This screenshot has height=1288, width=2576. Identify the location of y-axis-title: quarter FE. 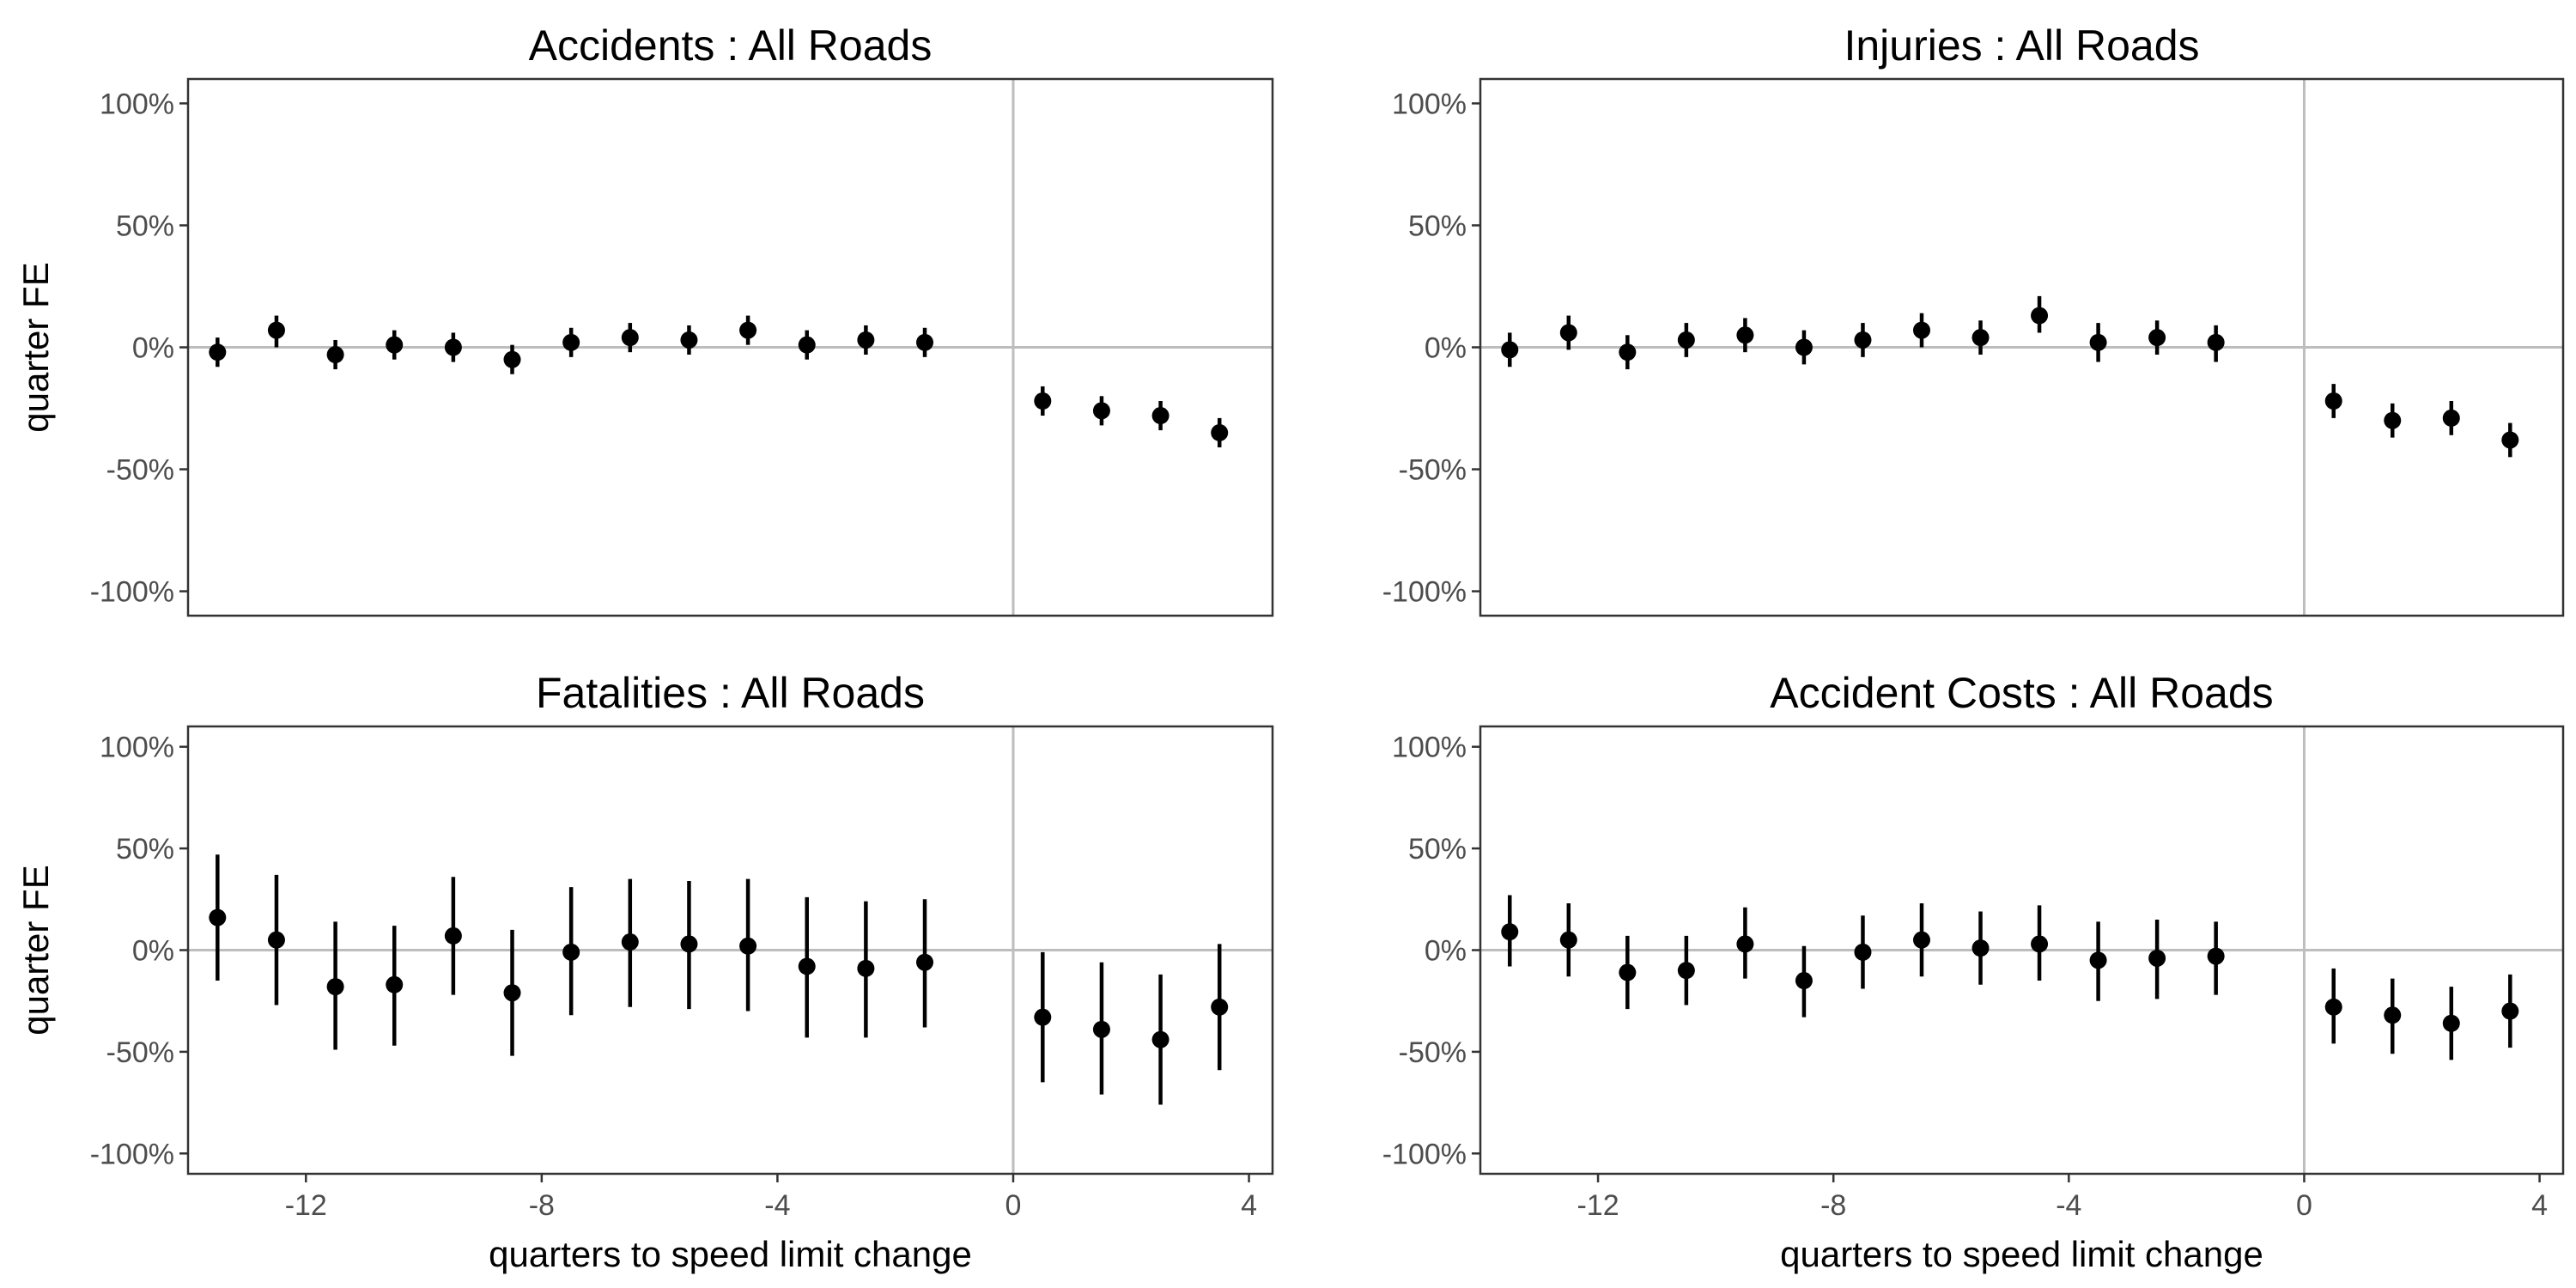
(36, 950).